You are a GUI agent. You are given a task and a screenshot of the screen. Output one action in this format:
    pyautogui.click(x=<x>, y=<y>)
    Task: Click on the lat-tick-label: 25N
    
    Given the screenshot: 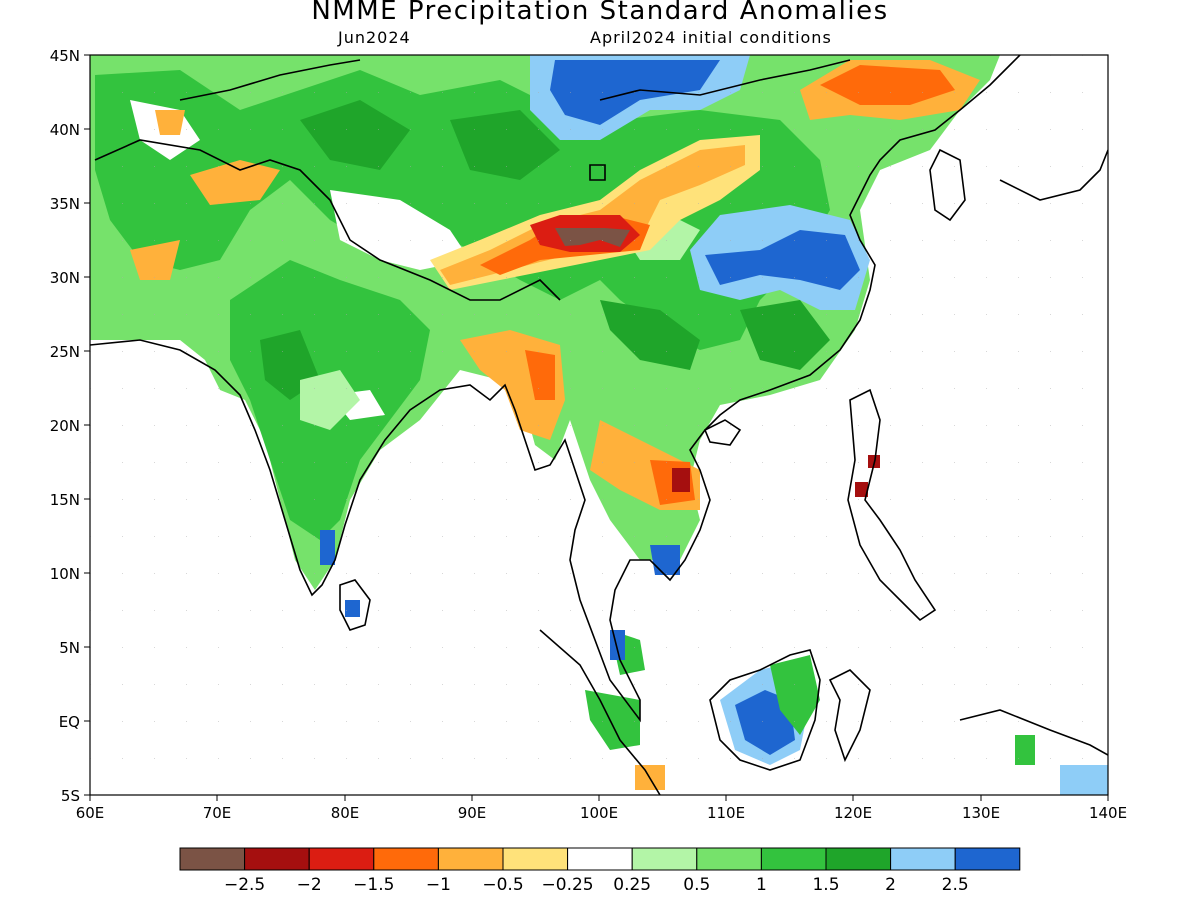 What is the action you would take?
    pyautogui.click(x=65, y=352)
    